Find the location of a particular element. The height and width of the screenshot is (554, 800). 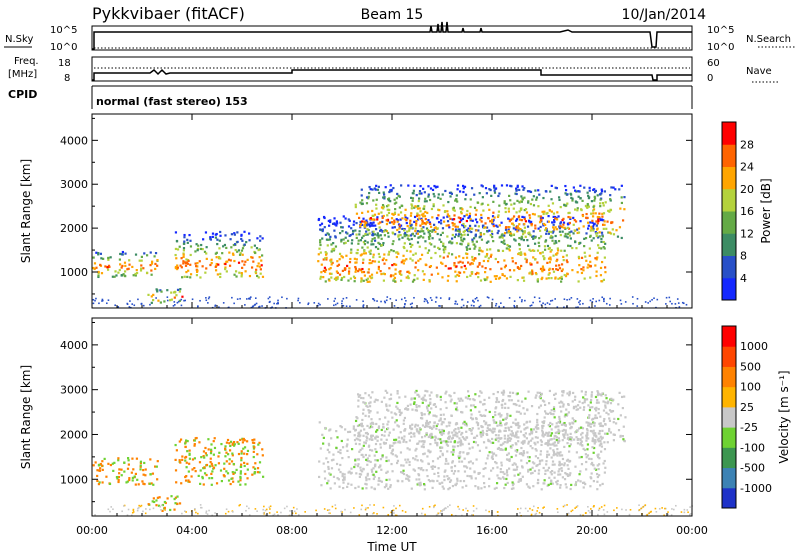

y-tick-label: 2000 is located at coordinates (74, 434).